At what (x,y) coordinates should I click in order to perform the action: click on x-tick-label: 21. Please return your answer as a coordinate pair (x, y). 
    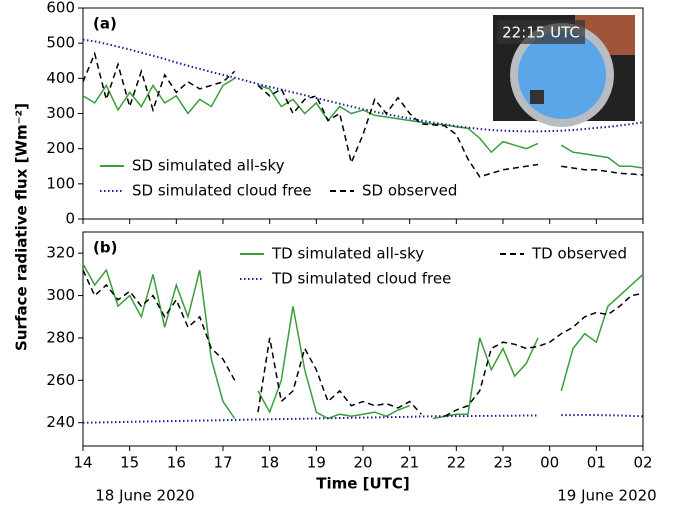
    Looking at the image, I should click on (409, 463).